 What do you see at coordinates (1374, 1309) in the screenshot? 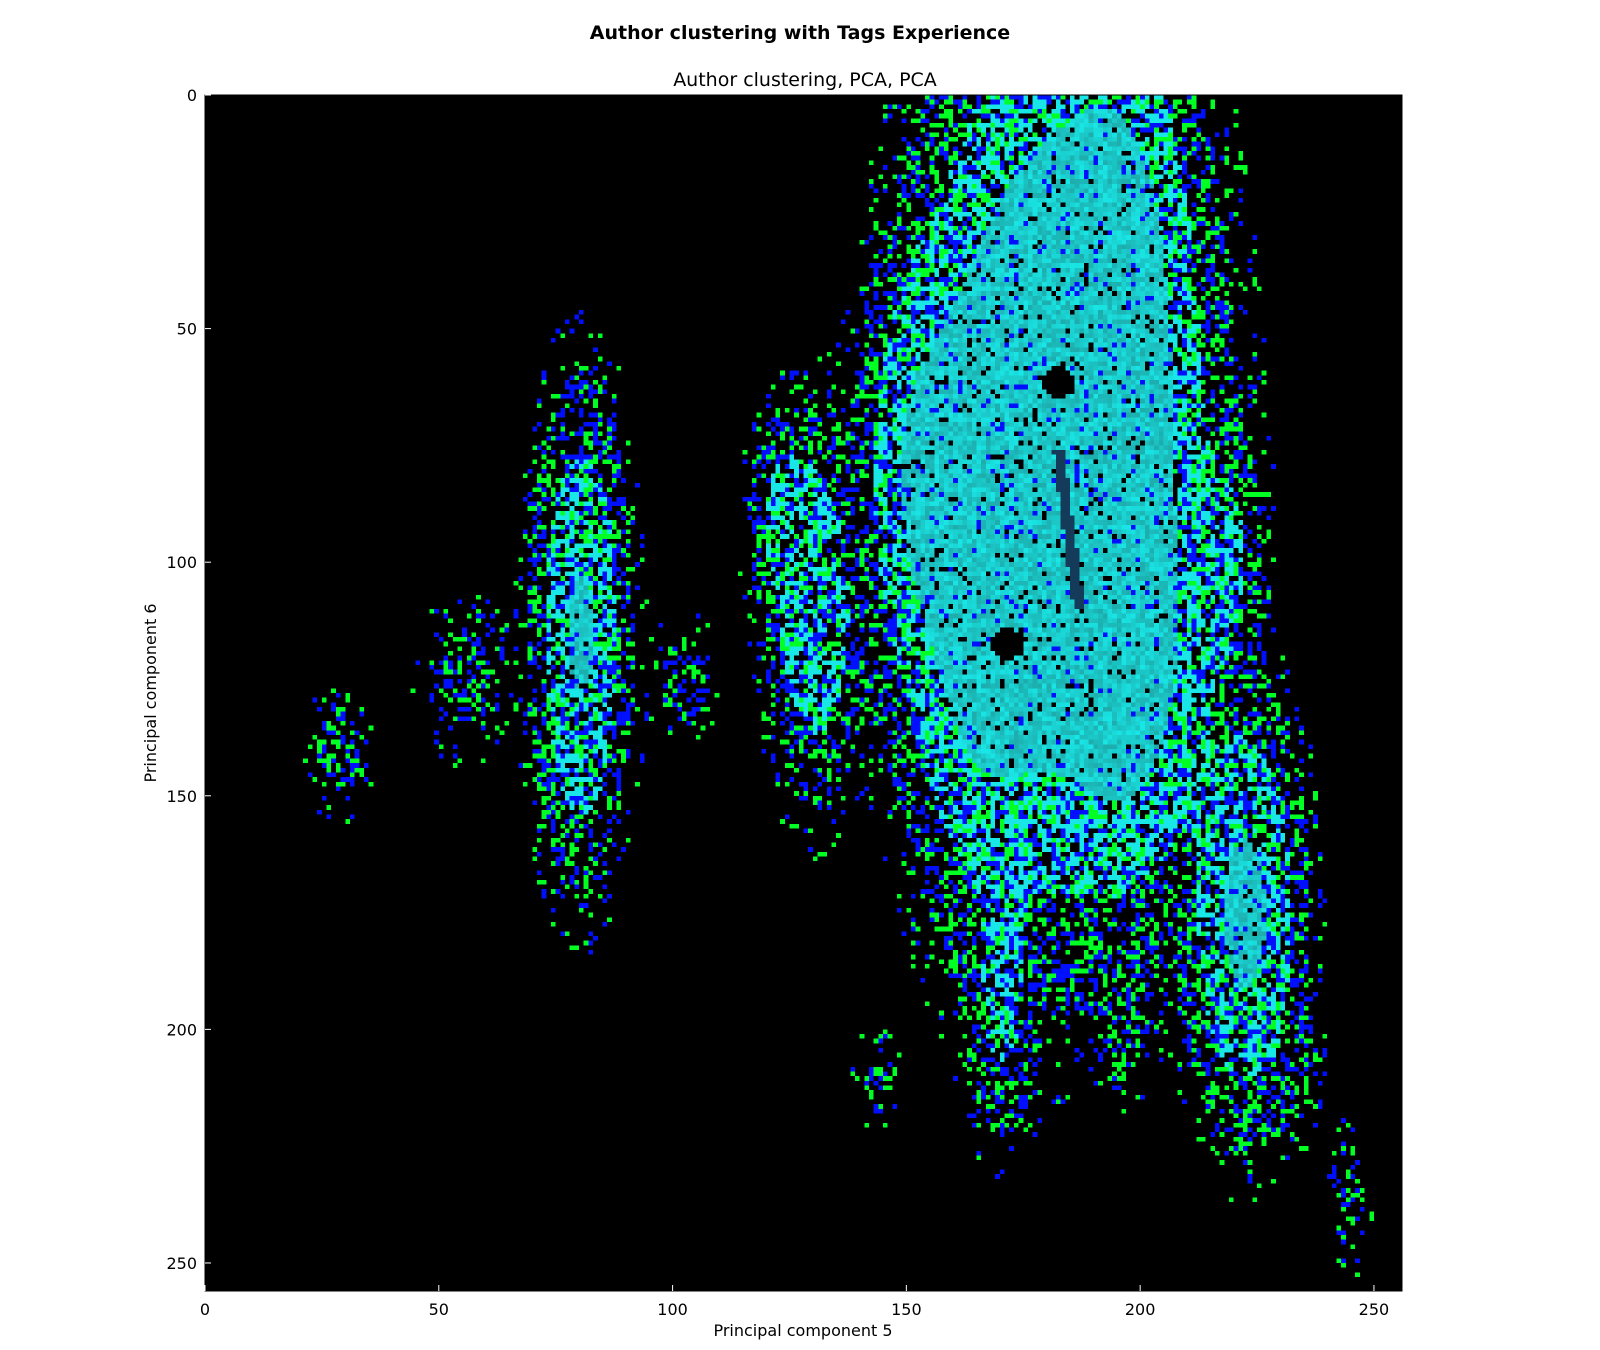
I see `x-tick-label: 250` at bounding box center [1374, 1309].